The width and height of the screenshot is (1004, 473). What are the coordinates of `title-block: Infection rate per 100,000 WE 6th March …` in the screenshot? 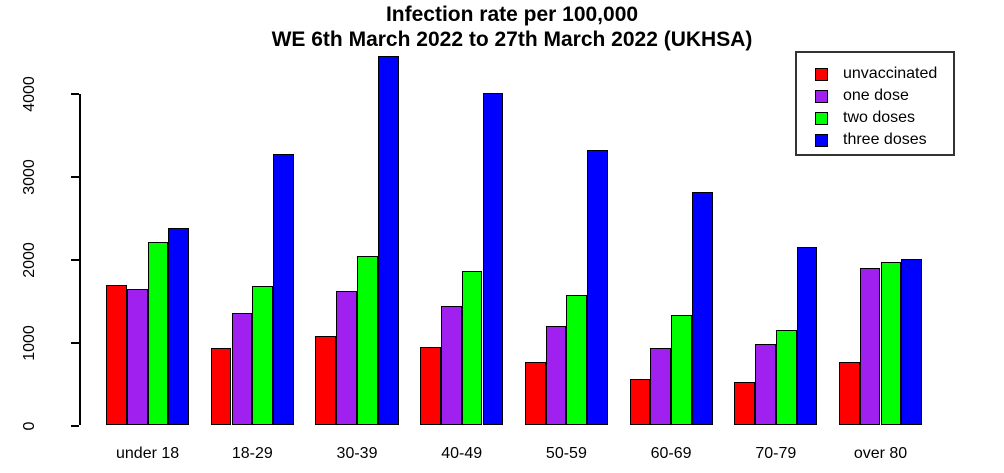 It's located at (512, 27).